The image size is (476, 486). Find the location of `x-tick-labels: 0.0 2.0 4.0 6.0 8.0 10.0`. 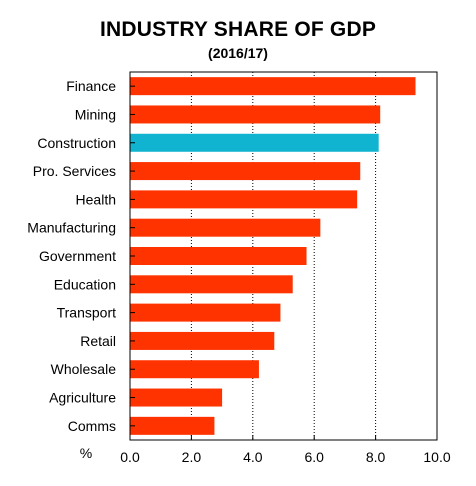

x-tick-labels: 0.0 2.0 4.0 6.0 8.0 10.0 is located at coordinates (285, 457).